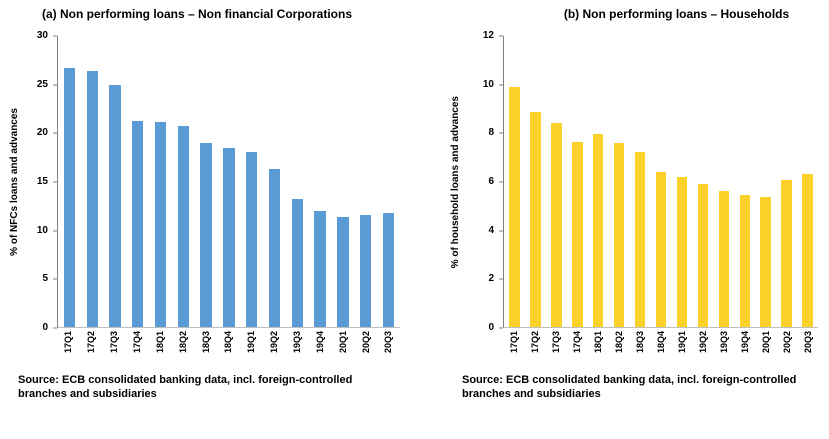 Image resolution: width=829 pixels, height=439 pixels. Describe the element at coordinates (676, 14) in the screenshot. I see `chart-title-households: (b) Non performing loans – Households` at that location.